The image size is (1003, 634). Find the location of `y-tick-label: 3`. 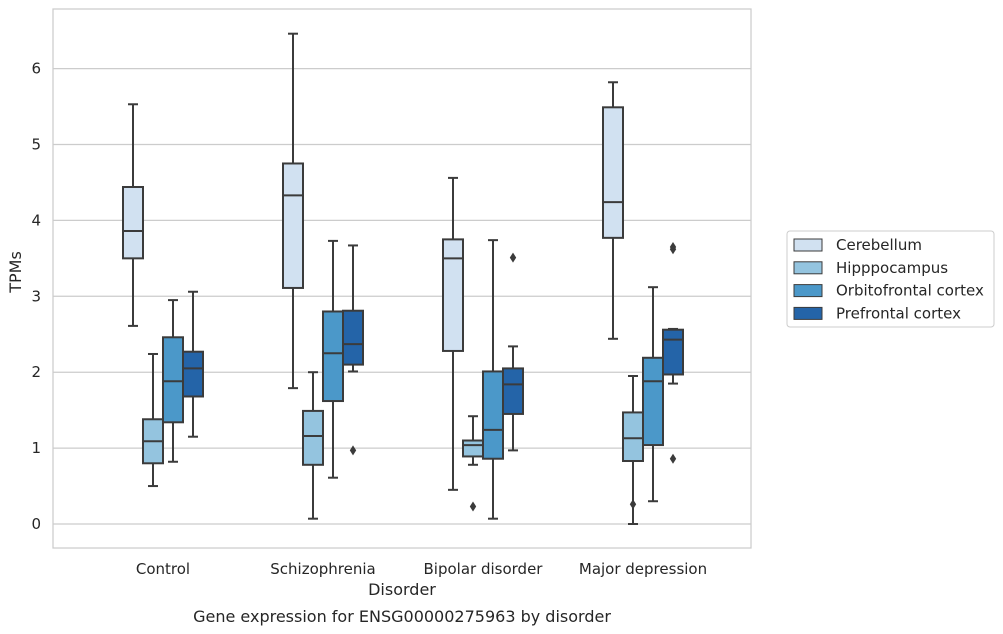

y-tick-label: 3 is located at coordinates (36, 296).